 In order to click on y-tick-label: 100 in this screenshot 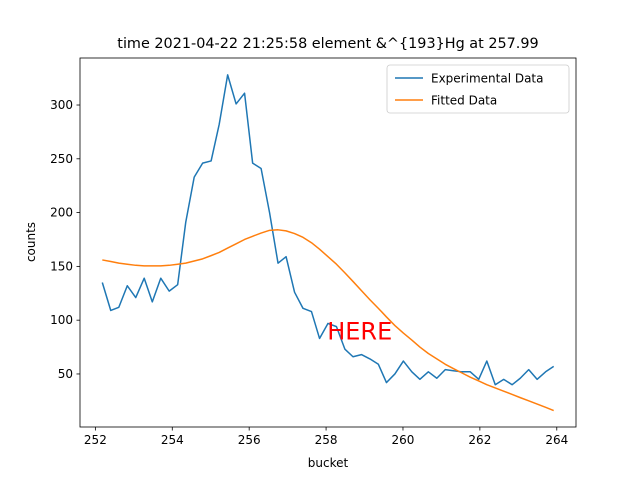, I will do `click(61, 320)`.